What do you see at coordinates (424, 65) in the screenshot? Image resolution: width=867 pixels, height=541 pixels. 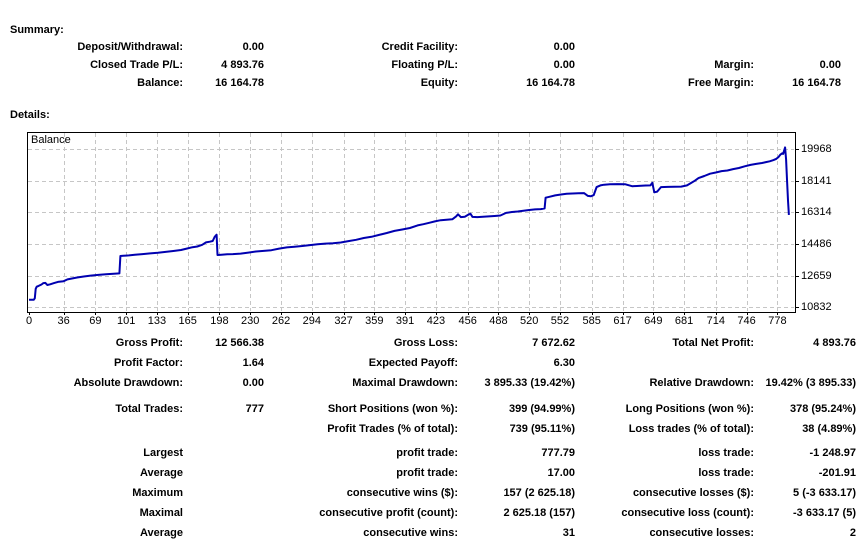 I see `stat-label: Floating P/L:` at bounding box center [424, 65].